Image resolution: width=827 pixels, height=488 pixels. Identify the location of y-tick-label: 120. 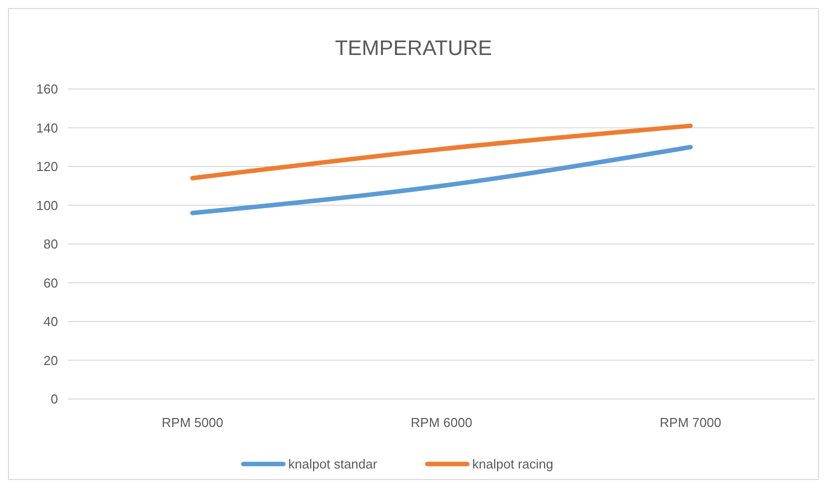
(47, 166).